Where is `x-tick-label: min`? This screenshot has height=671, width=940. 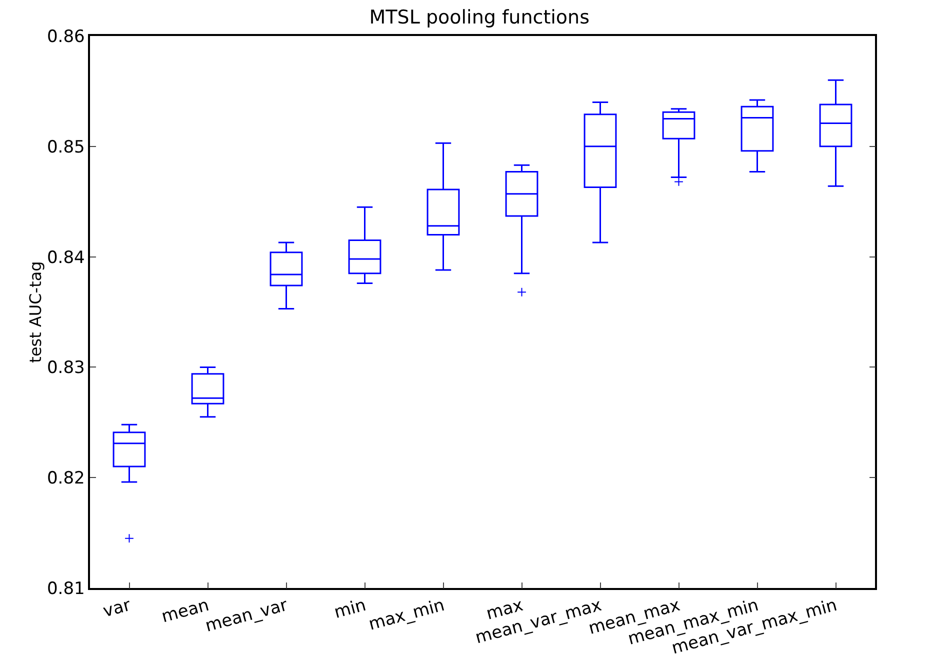
x-tick-label: min is located at coordinates (350, 609).